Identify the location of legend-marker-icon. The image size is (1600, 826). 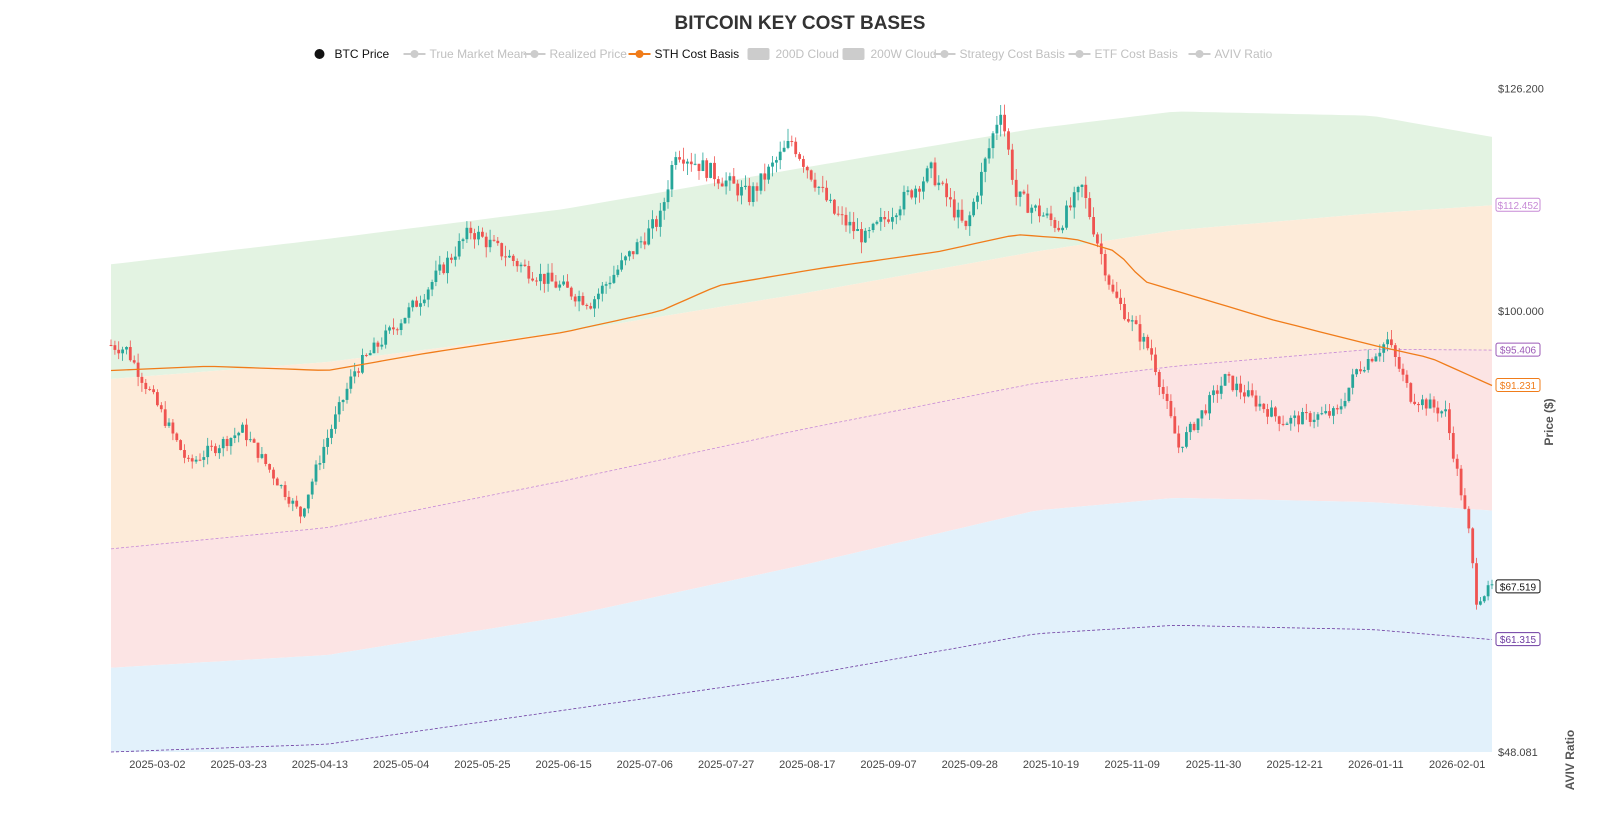
(414, 54).